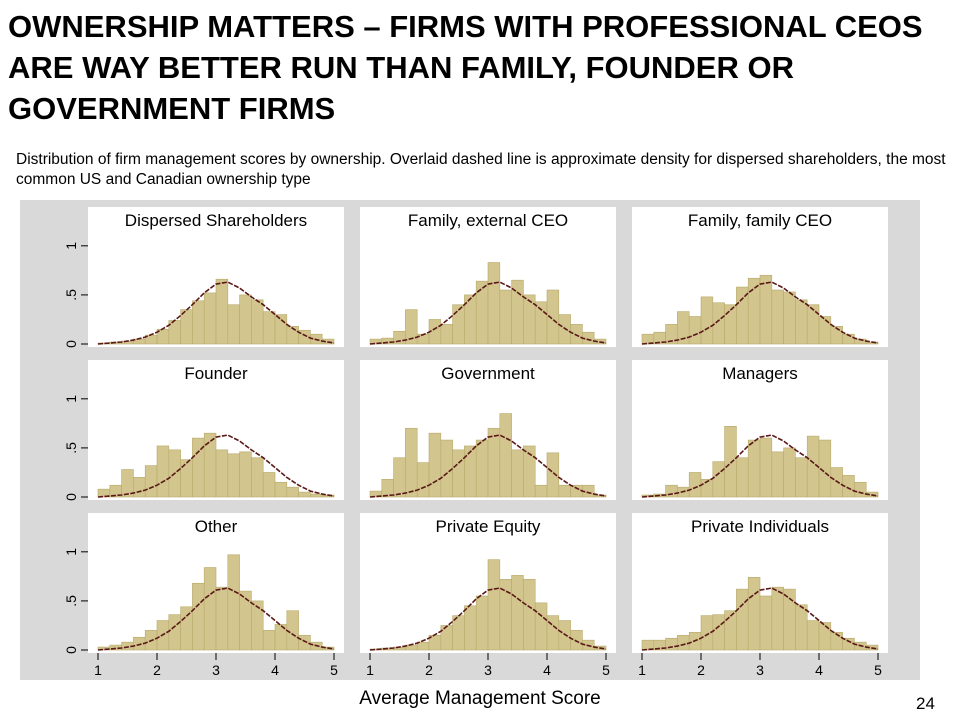  Describe the element at coordinates (71, 344) in the screenshot. I see `y-tick-label: 0` at that location.